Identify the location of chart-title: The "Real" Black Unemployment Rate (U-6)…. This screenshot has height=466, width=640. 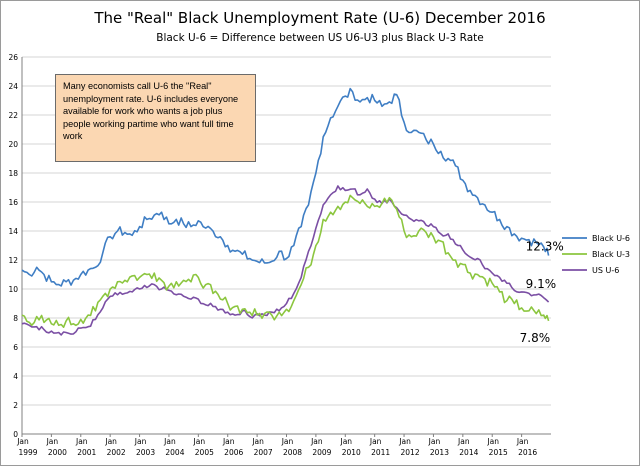
(320, 18).